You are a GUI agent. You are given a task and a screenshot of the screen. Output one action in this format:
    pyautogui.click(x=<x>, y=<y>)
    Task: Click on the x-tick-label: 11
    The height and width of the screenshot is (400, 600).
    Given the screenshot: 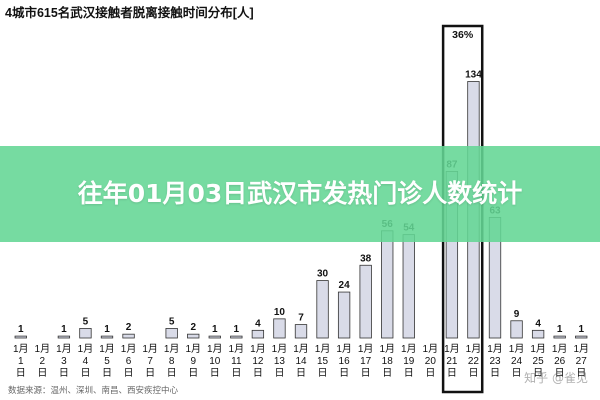 What is the action you would take?
    pyautogui.click(x=236, y=361)
    